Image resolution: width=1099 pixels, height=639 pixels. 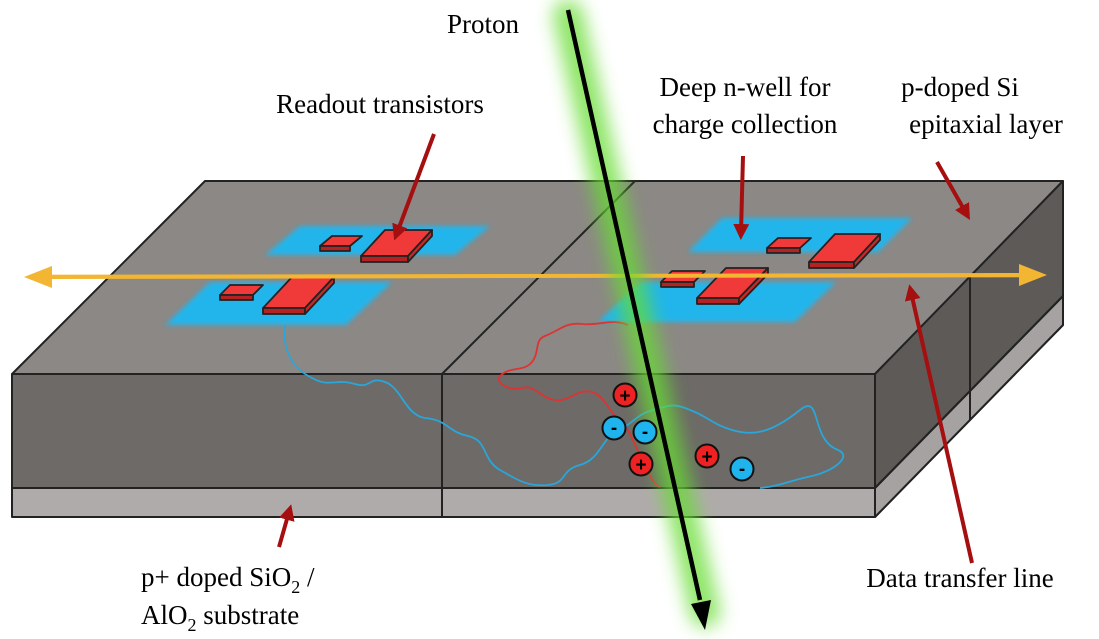 I want to click on hole-2: +, so click(x=641, y=464).